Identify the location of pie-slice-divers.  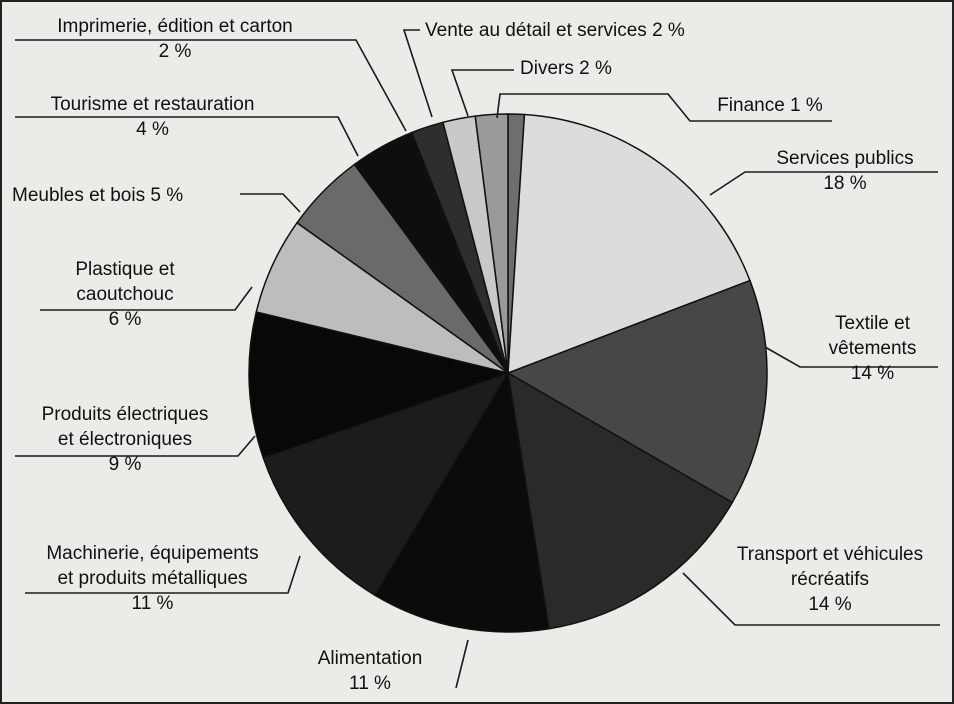
(491, 243).